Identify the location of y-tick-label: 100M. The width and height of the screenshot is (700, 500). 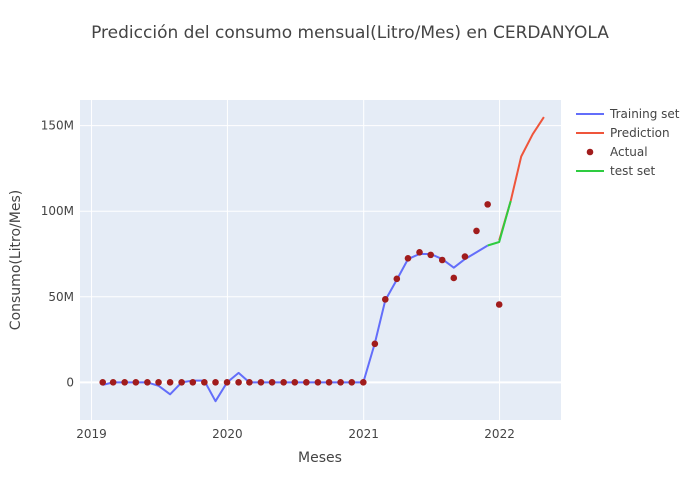
(57, 211).